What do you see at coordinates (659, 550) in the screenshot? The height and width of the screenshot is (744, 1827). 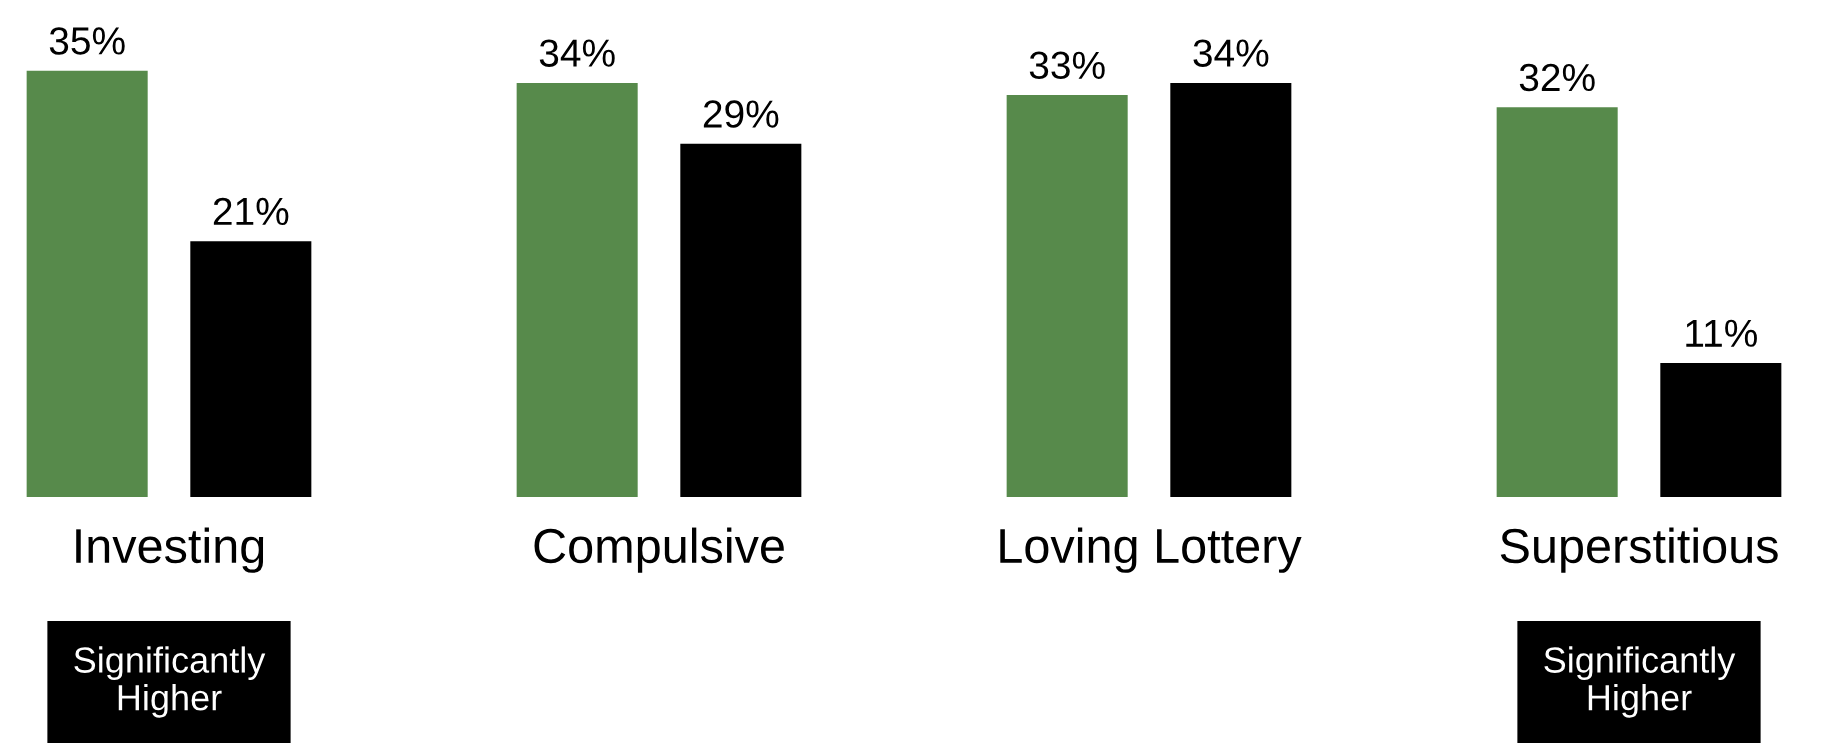 I see `x-tick-label: Compulsive` at bounding box center [659, 550].